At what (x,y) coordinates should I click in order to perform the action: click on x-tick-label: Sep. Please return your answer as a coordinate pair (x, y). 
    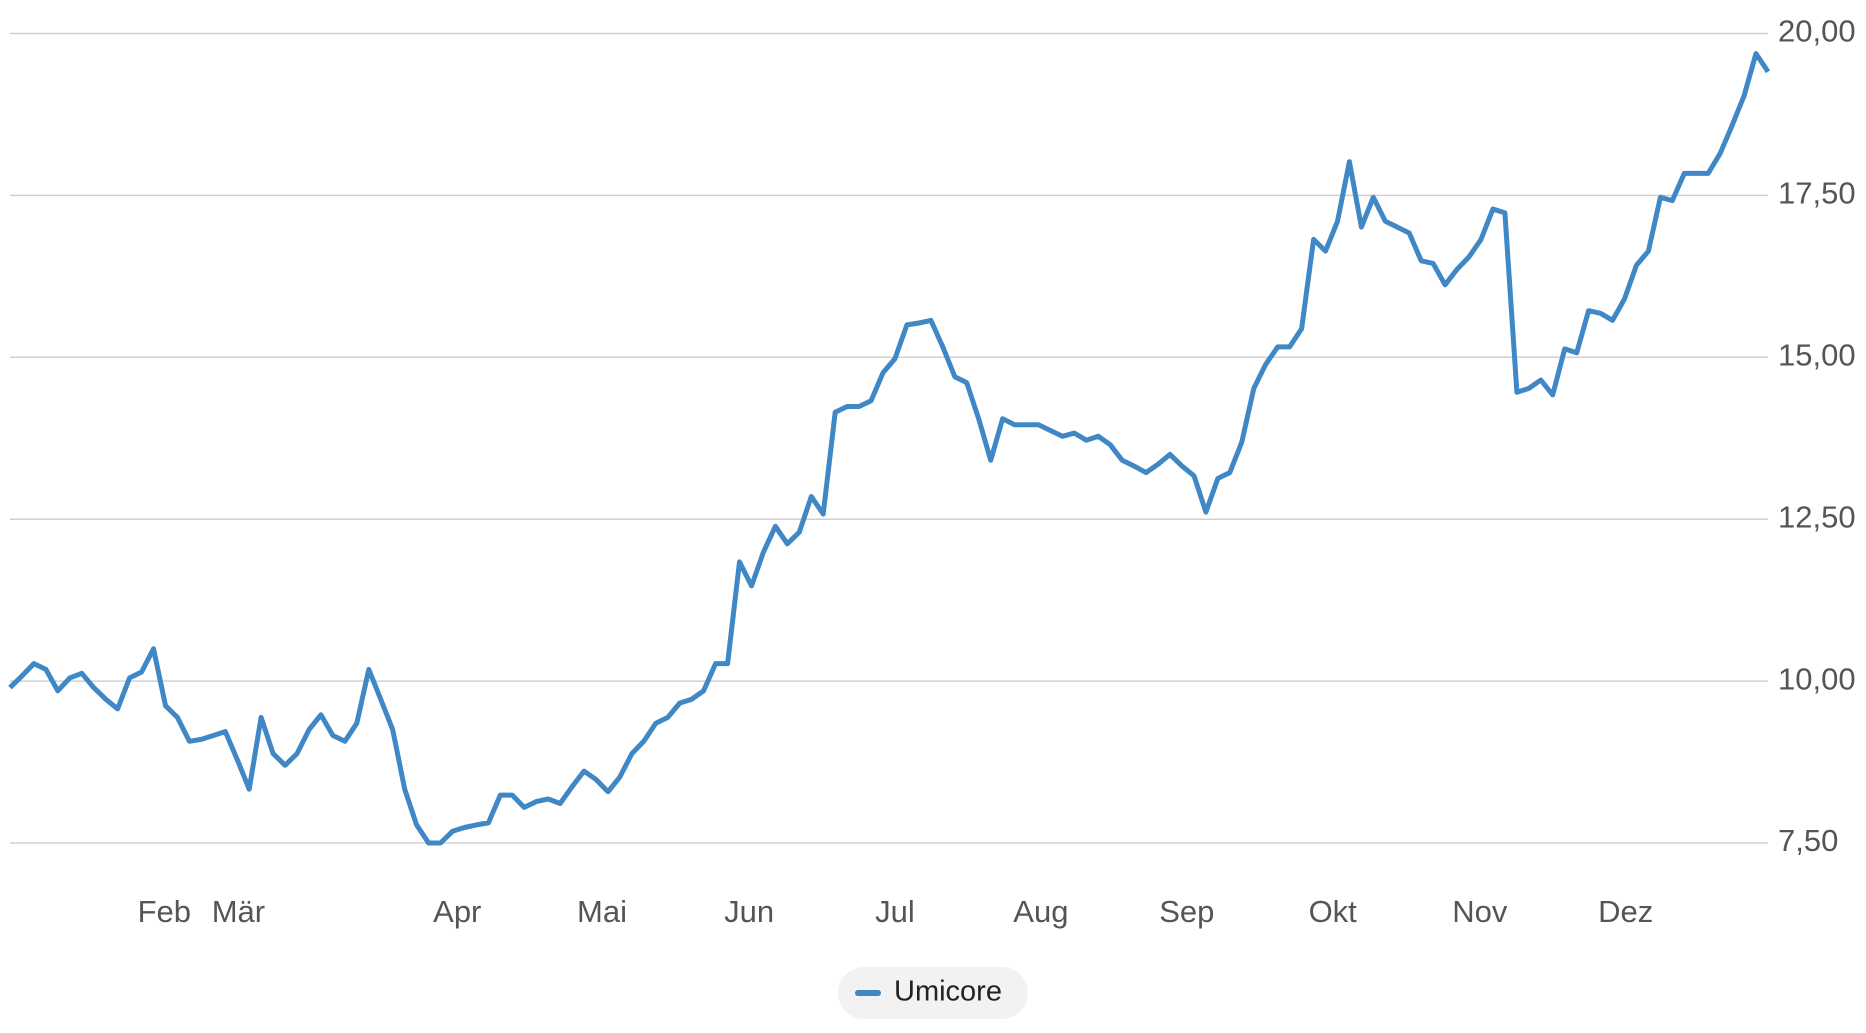
    Looking at the image, I should click on (1186, 911).